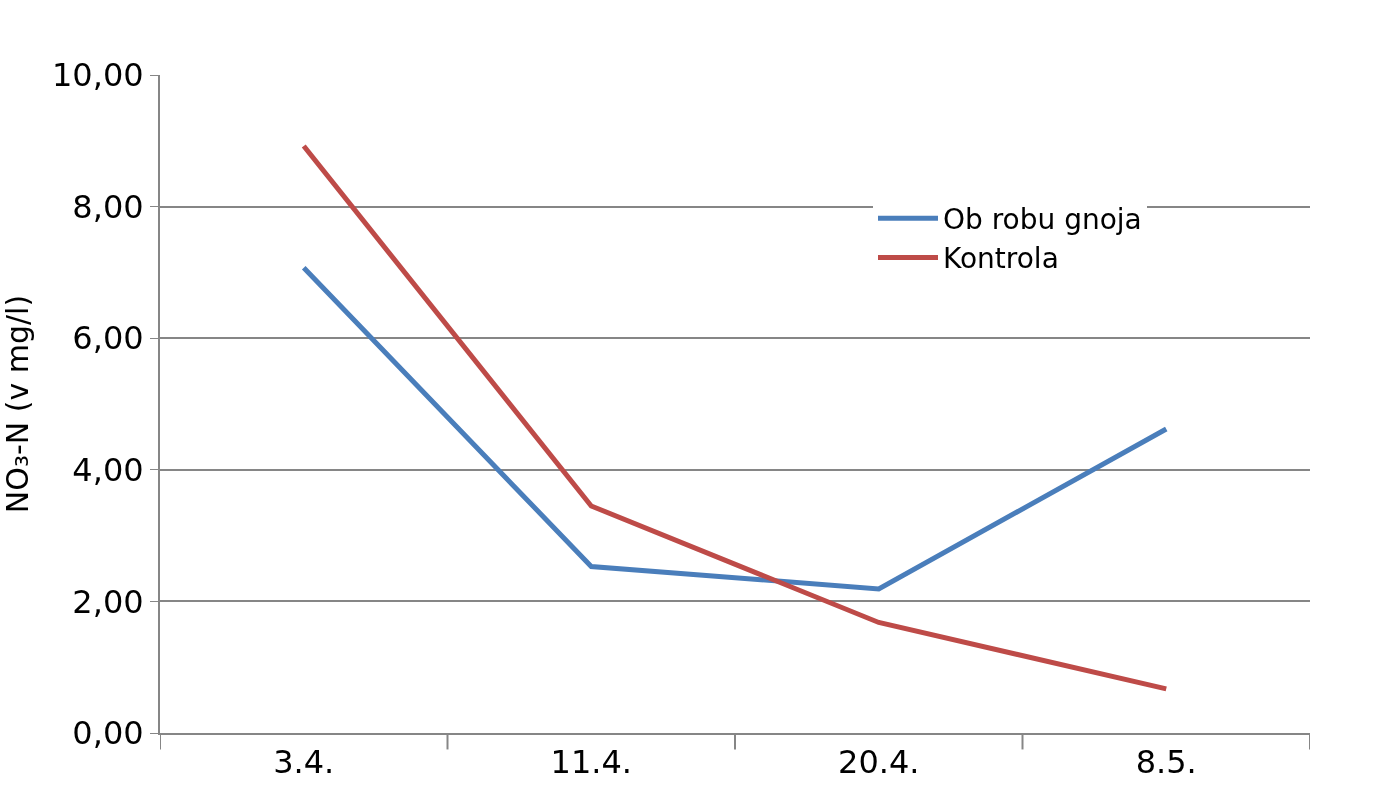  Describe the element at coordinates (108, 733) in the screenshot. I see `y-tick-label: 0,00` at that location.